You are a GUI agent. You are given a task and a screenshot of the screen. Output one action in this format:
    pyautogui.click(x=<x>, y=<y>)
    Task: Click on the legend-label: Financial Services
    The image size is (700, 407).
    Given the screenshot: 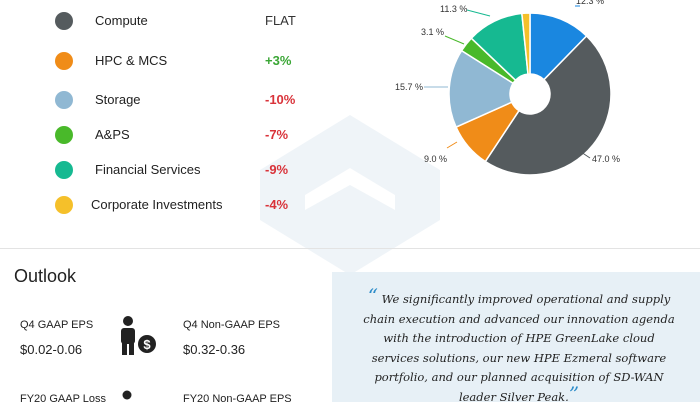 What is the action you would take?
    pyautogui.click(x=148, y=169)
    